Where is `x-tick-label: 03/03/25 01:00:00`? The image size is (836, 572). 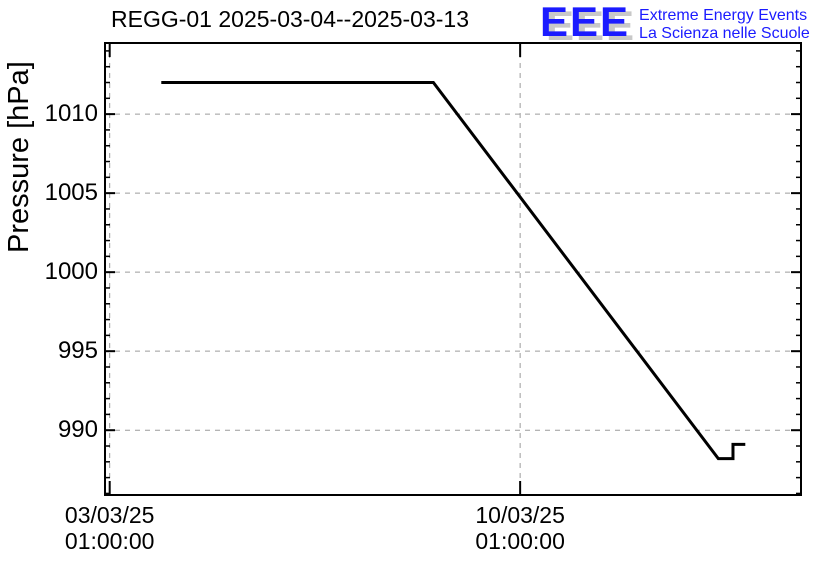
x-tick-label: 03/03/25 01:00:00 is located at coordinates (110, 528).